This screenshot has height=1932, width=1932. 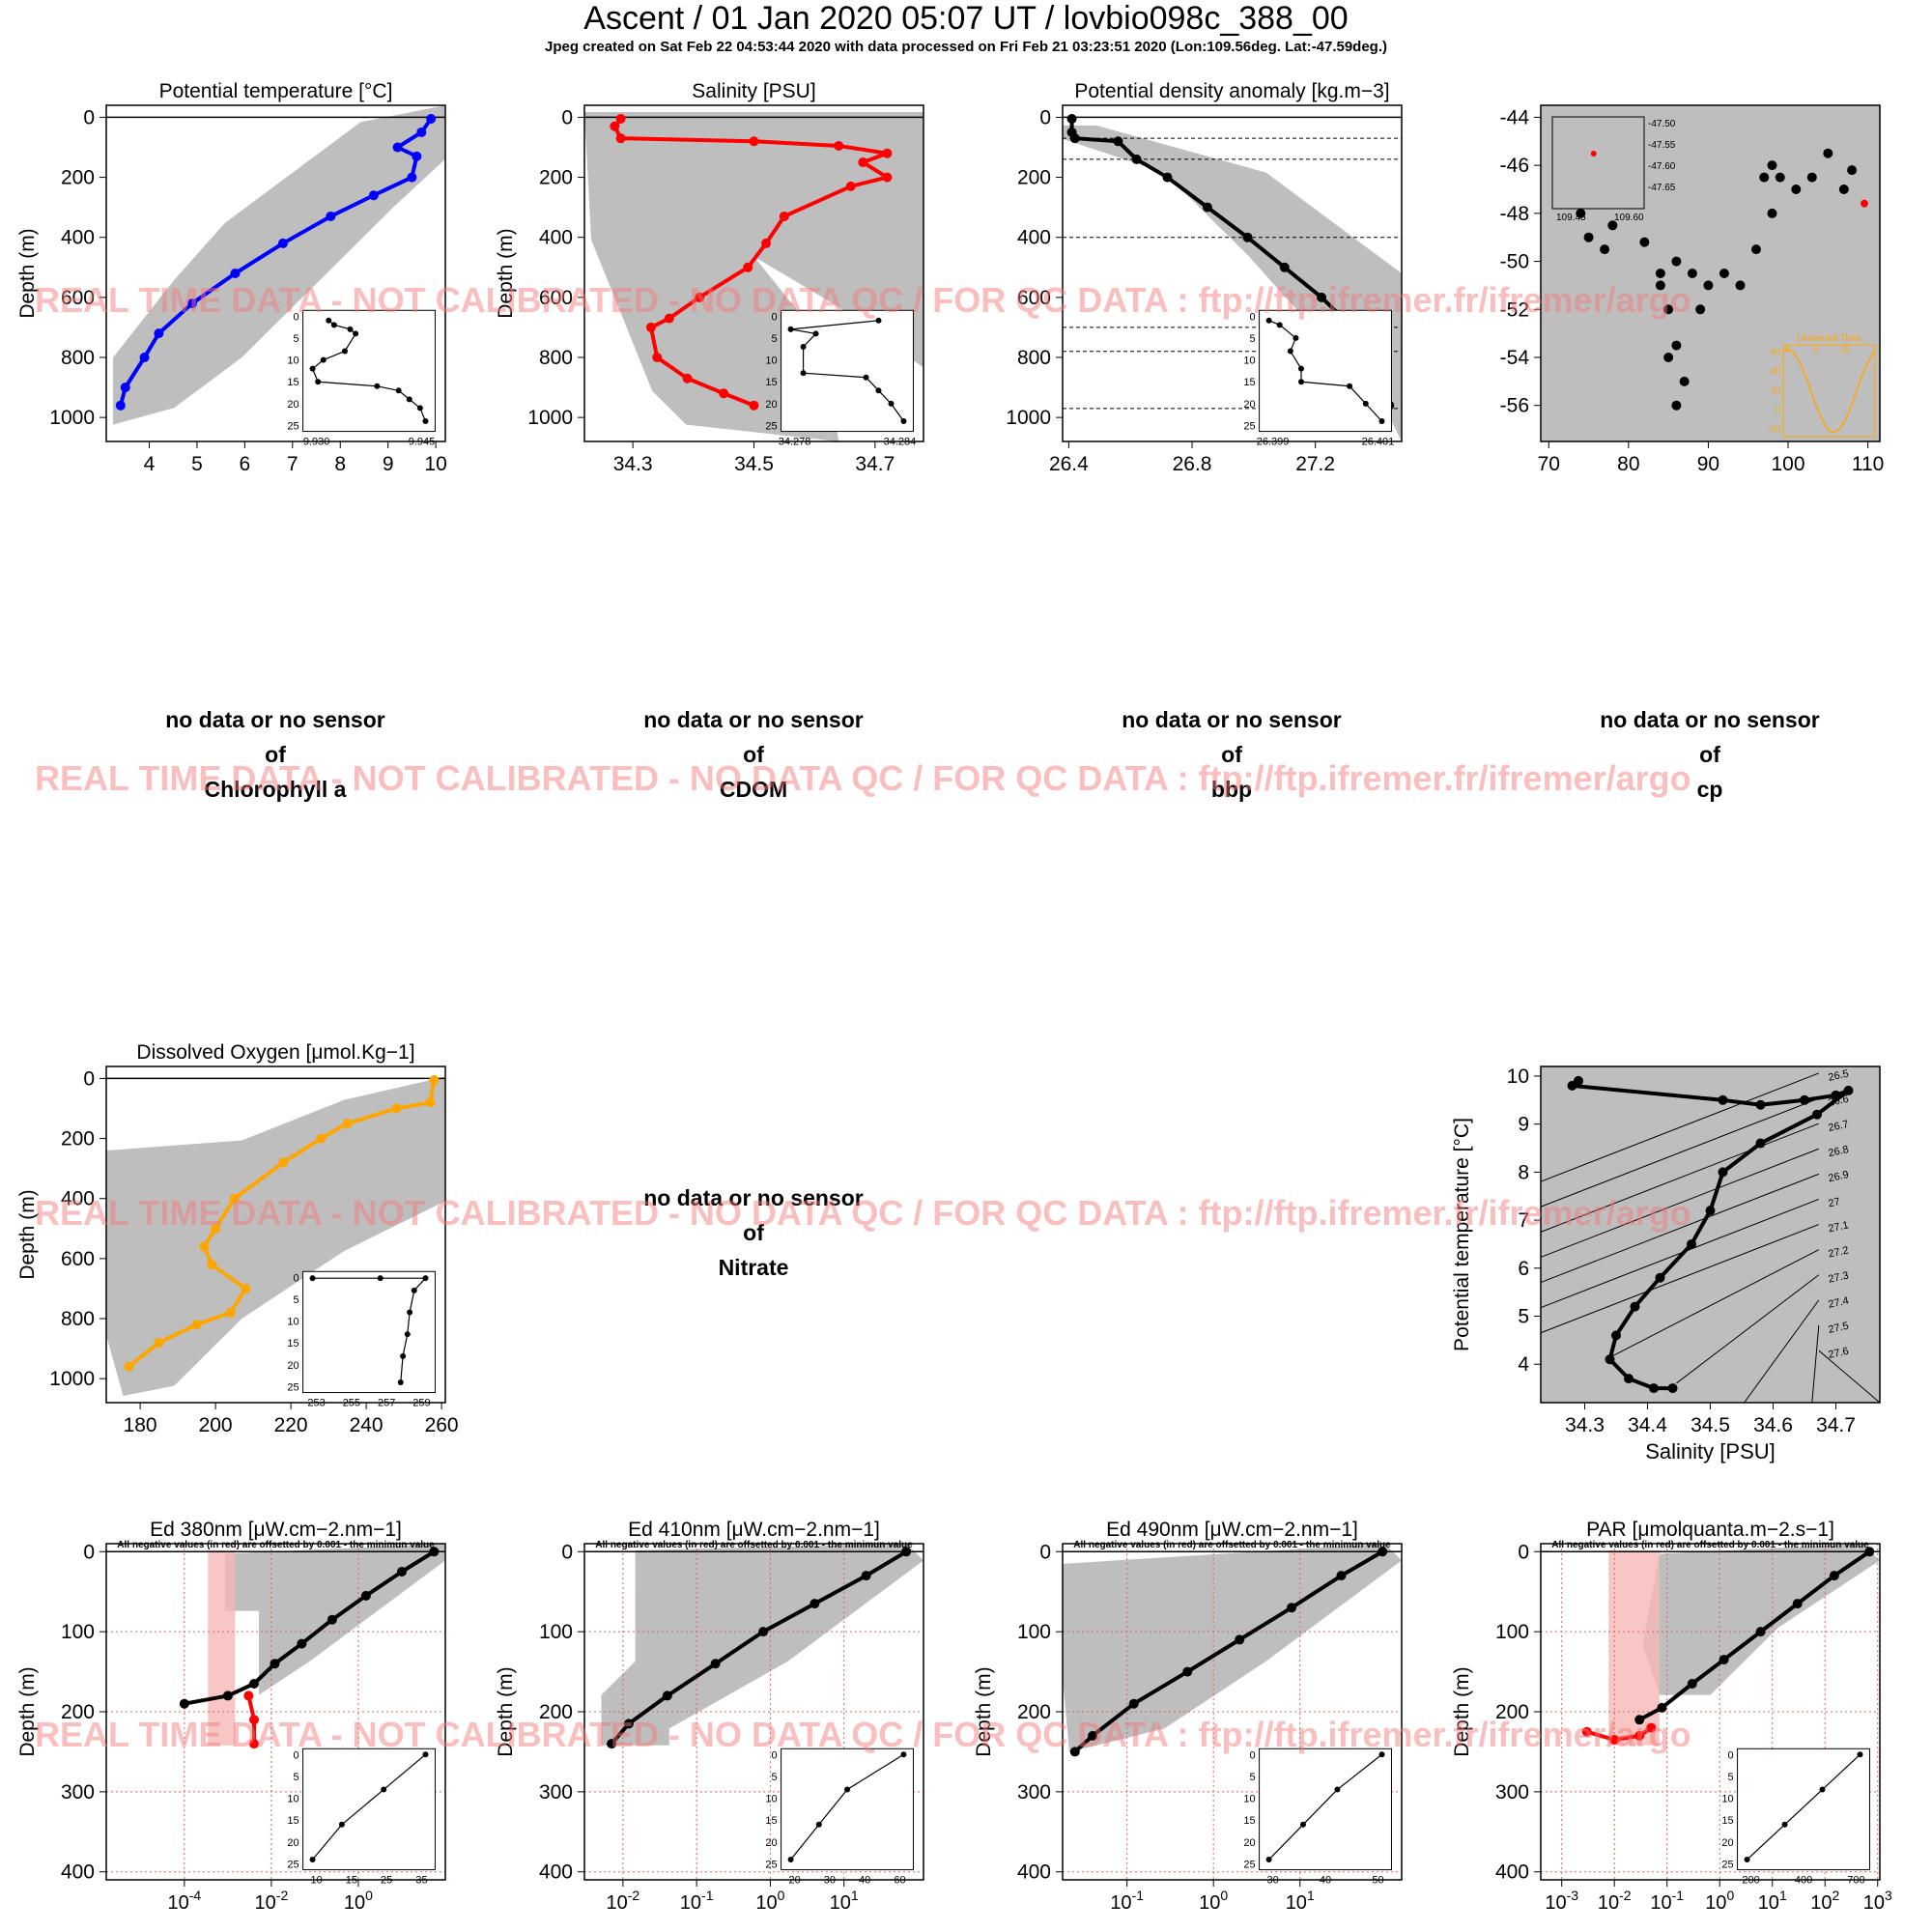 What do you see at coordinates (1615, 1901) in the screenshot?
I see `x-tick-label: 10⁻²` at bounding box center [1615, 1901].